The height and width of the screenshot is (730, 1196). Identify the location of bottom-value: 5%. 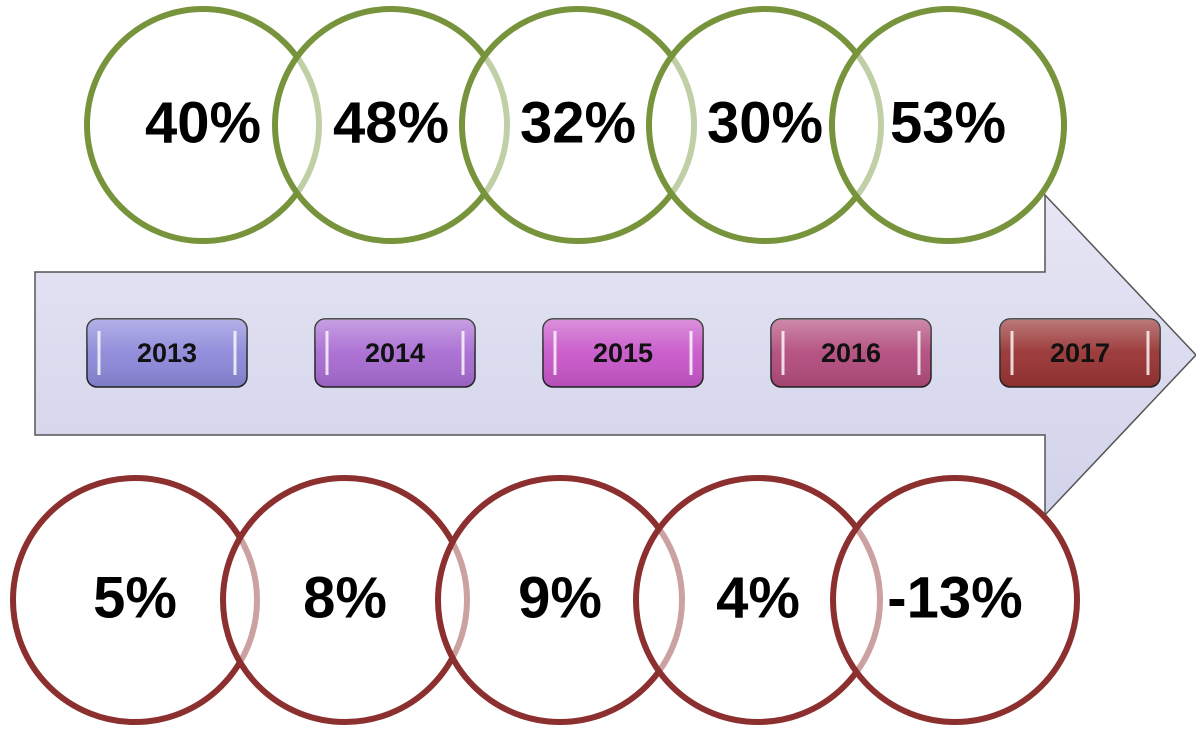
(135, 597).